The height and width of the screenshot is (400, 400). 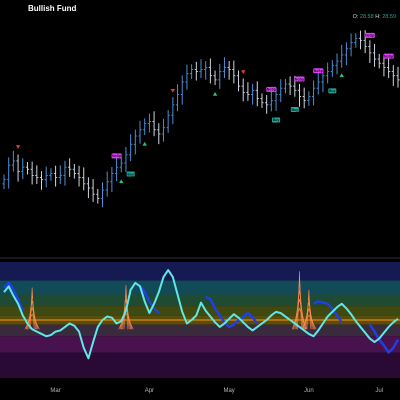 I want to click on ohlc-high-value: 28.59, so click(x=389, y=17).